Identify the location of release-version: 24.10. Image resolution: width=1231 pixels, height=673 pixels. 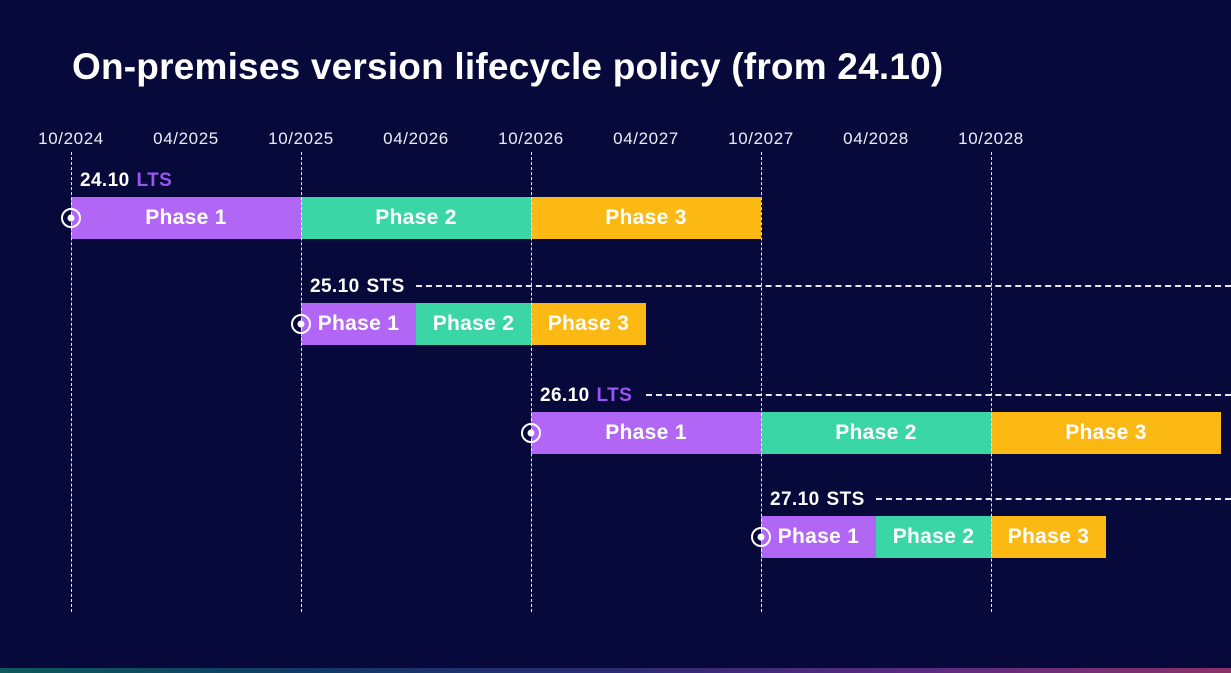
(105, 180).